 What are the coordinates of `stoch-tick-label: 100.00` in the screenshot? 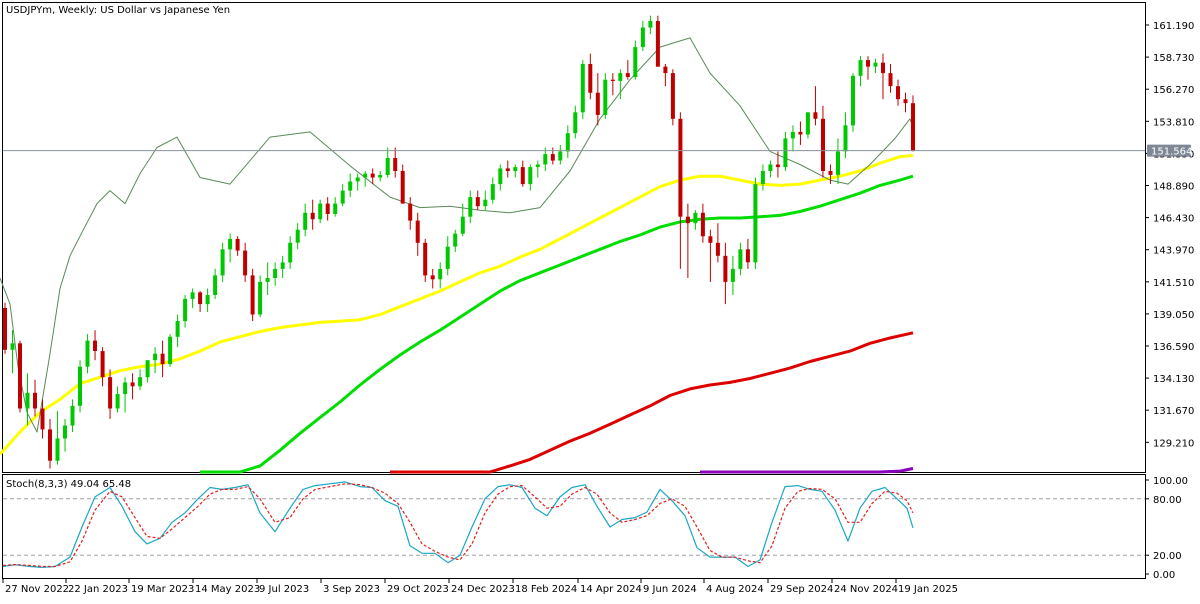 It's located at (1170, 481).